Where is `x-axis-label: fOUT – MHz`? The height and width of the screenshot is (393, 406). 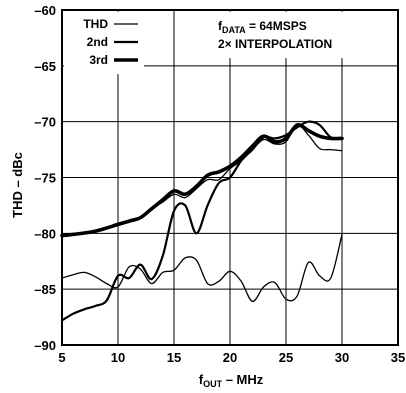 x-axis-label: fOUT – MHz is located at coordinates (231, 380).